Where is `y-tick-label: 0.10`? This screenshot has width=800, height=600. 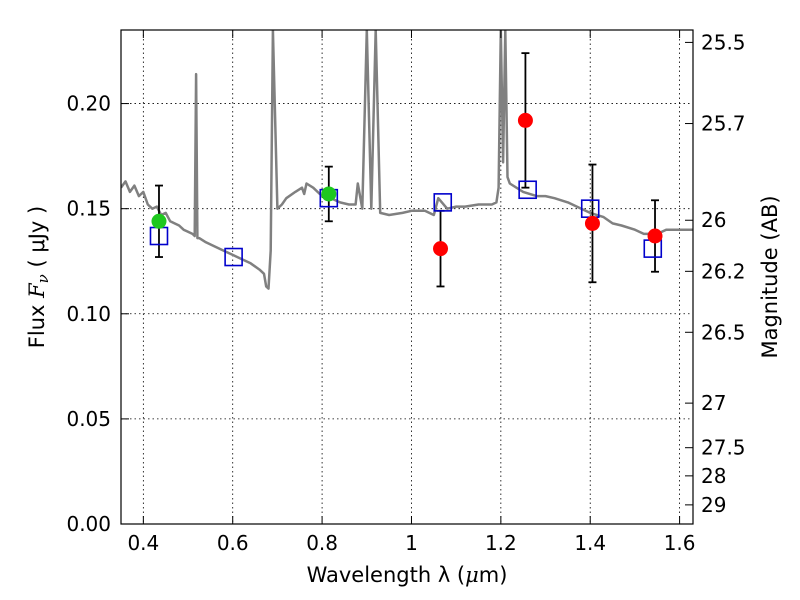
y-tick-label: 0.10 is located at coordinates (88, 314).